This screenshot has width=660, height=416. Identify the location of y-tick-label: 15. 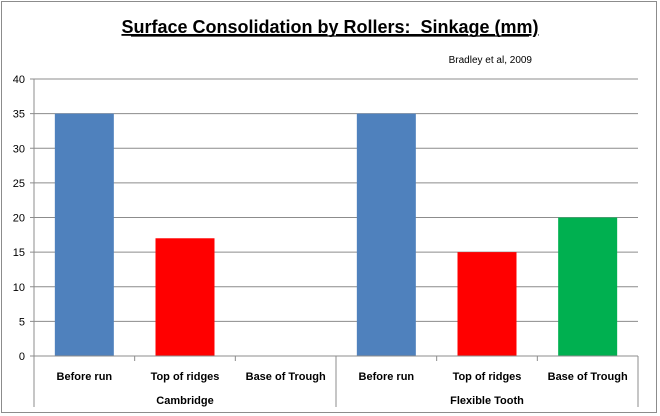
(19, 253).